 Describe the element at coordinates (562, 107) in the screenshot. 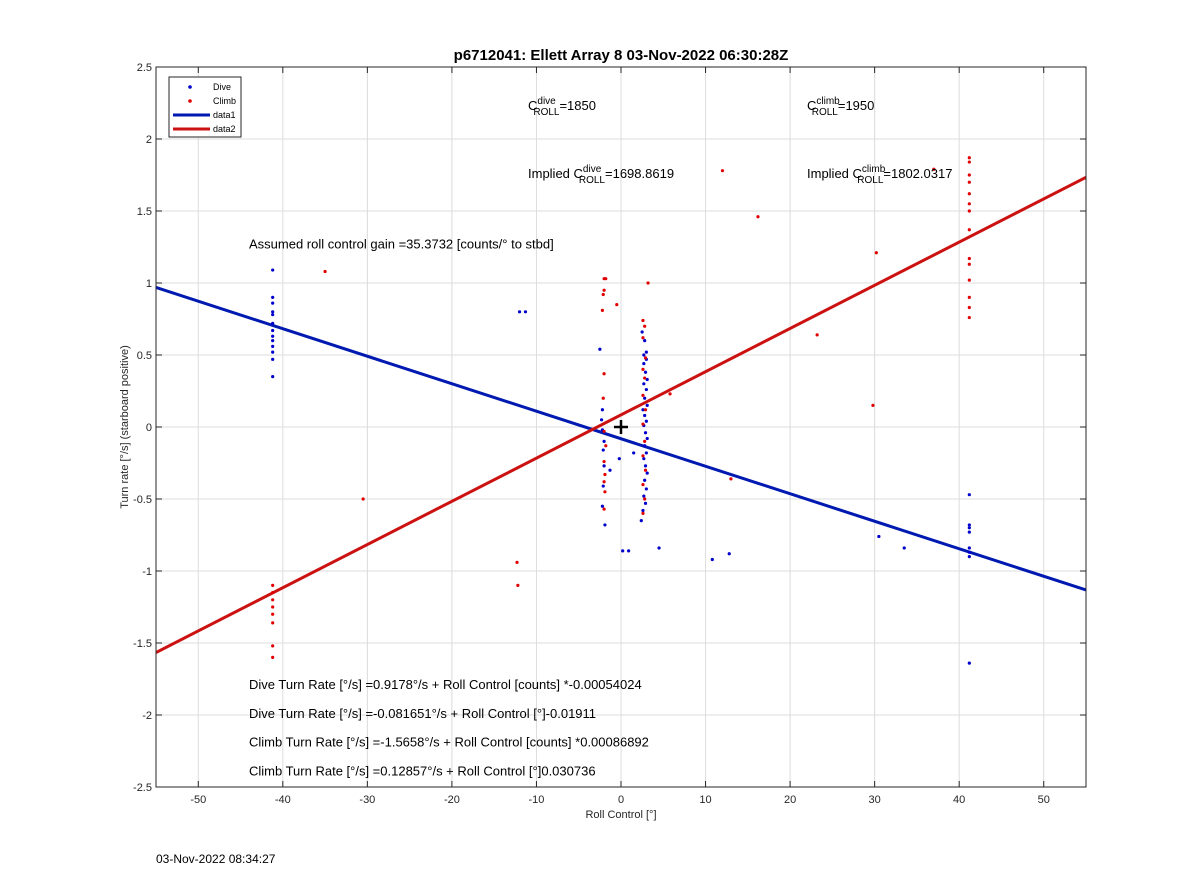

I see `annotation: Cdive ROLL=1850` at that location.